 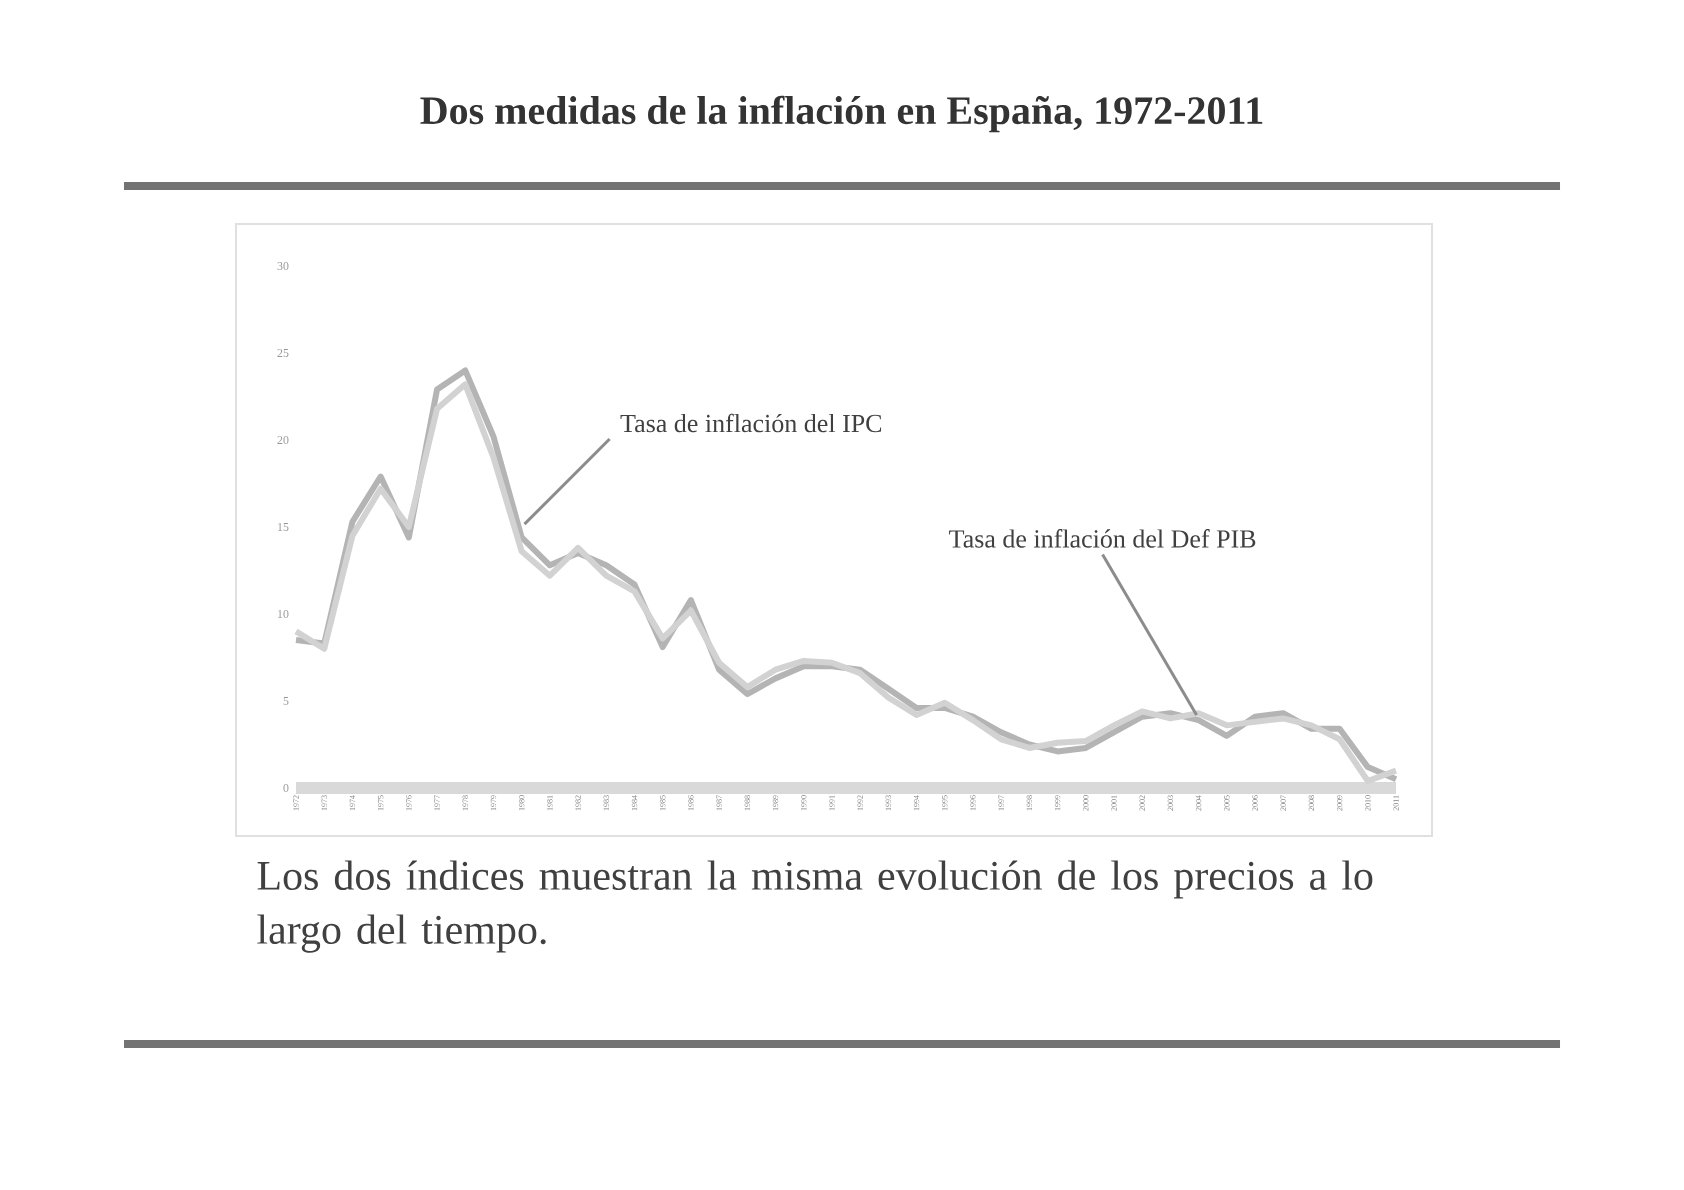 What do you see at coordinates (751, 423) in the screenshot?
I see `annotation: Tasa de inflación del IPC` at bounding box center [751, 423].